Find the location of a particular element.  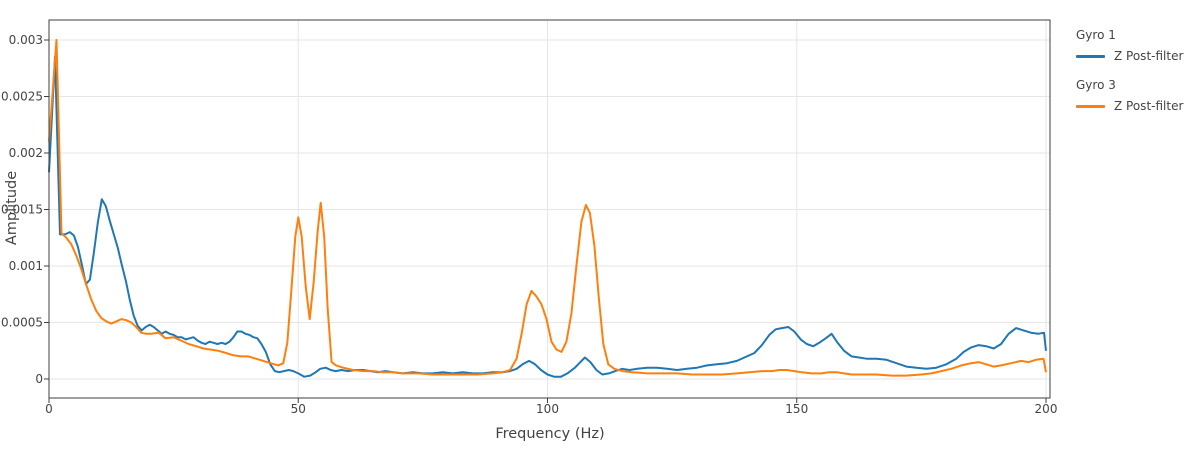

y-tick-label: 0.003 is located at coordinates (26, 40).